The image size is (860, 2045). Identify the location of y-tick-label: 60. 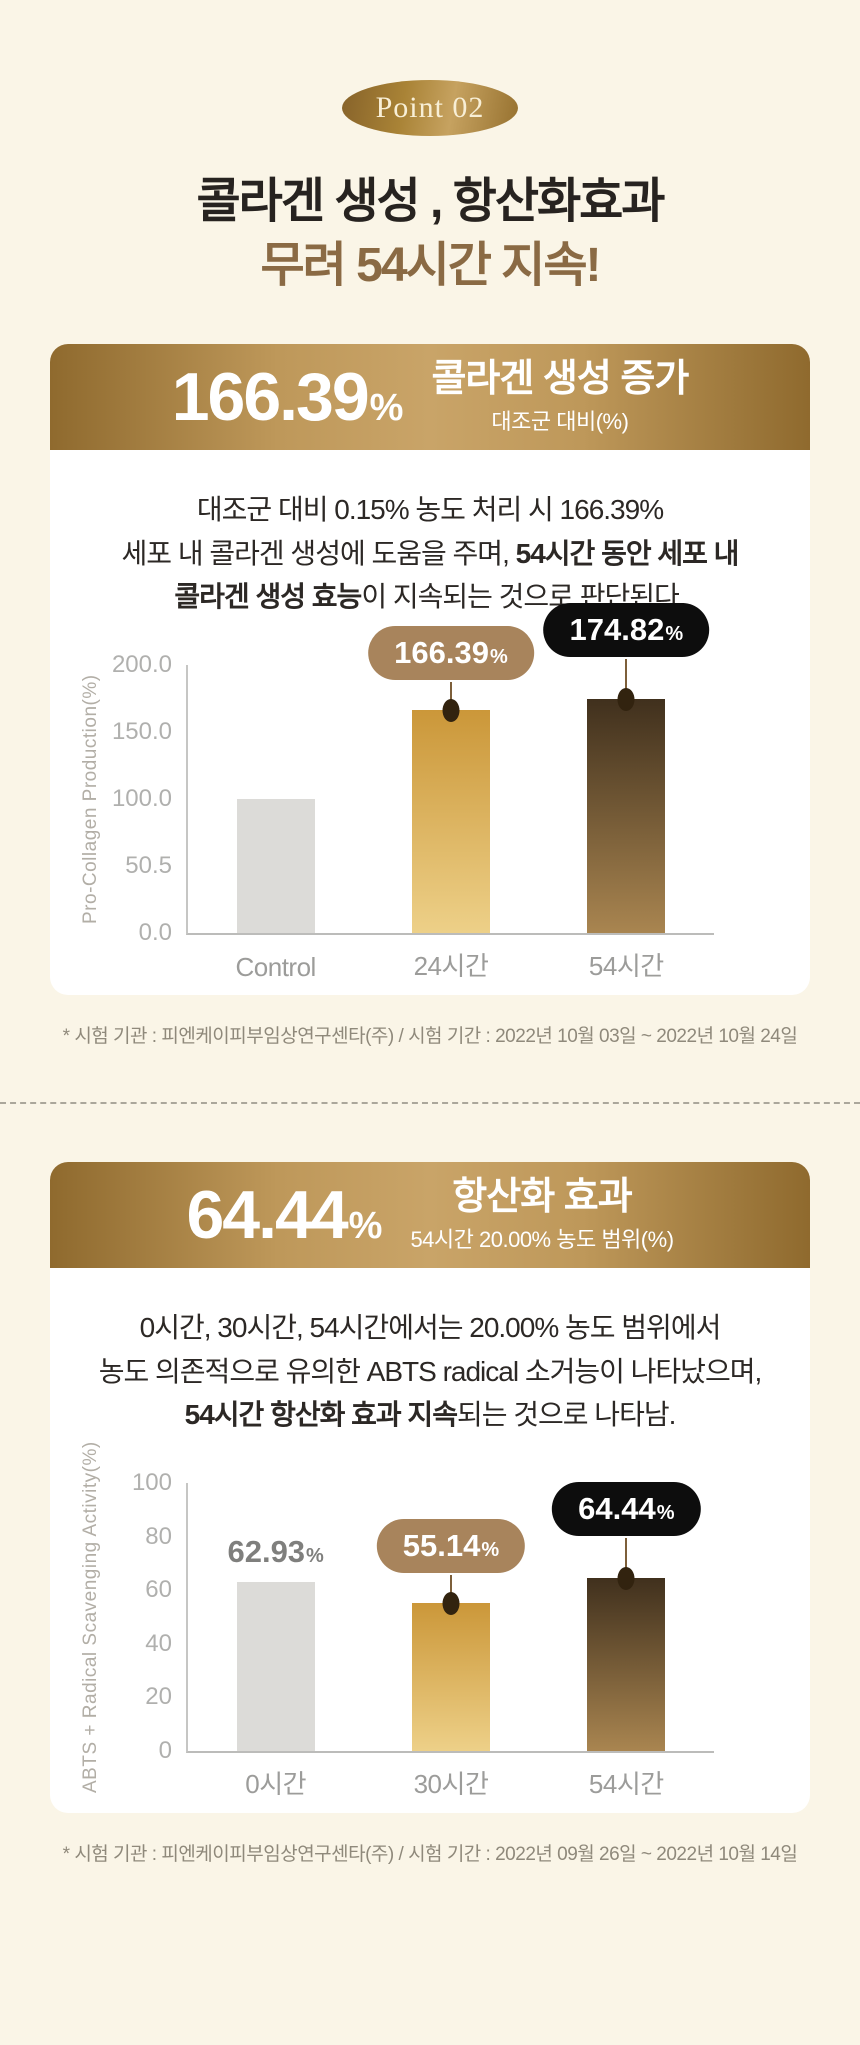
(158, 1590).